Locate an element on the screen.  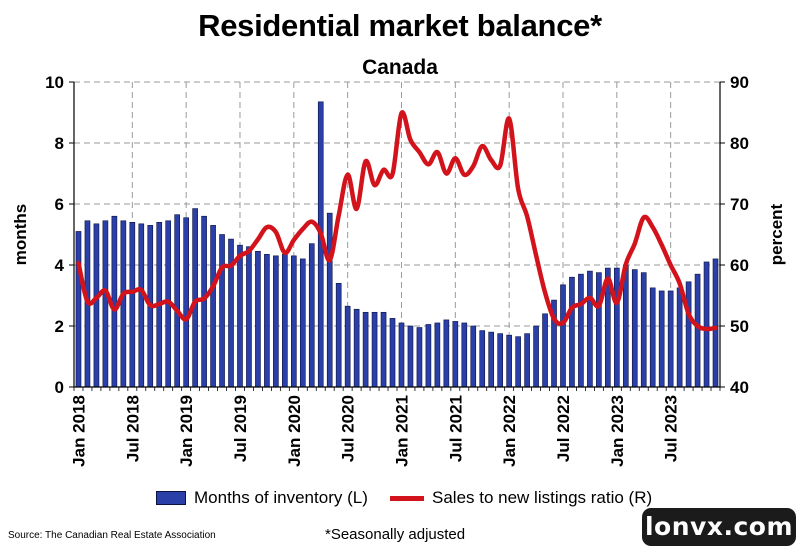
x-tick-label: Jul 2018 is located at coordinates (132, 428).